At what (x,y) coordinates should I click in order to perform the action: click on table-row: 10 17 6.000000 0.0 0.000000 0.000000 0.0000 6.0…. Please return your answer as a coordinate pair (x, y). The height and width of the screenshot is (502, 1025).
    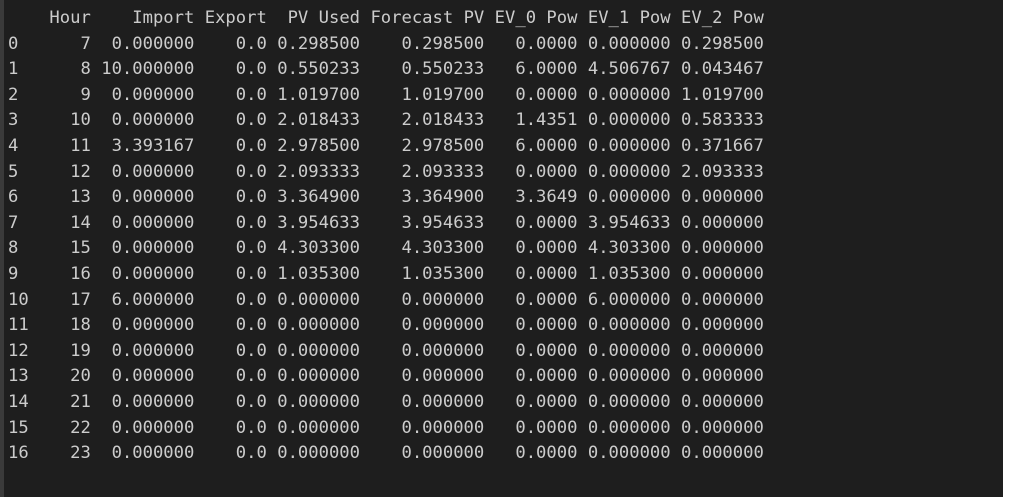
    Looking at the image, I should click on (386, 301).